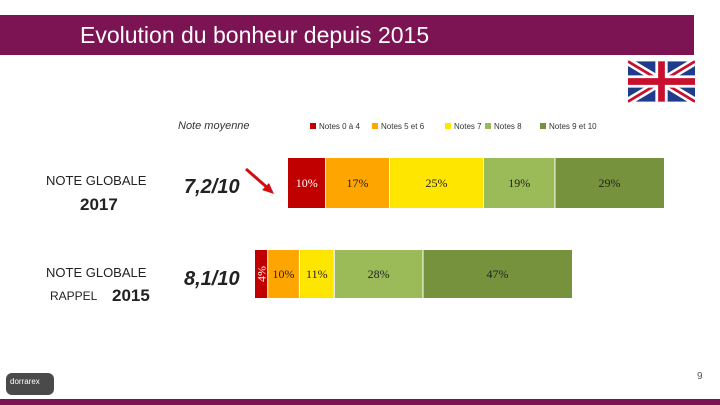 This screenshot has height=405, width=720. I want to click on legend-item: Notes 7, so click(463, 127).